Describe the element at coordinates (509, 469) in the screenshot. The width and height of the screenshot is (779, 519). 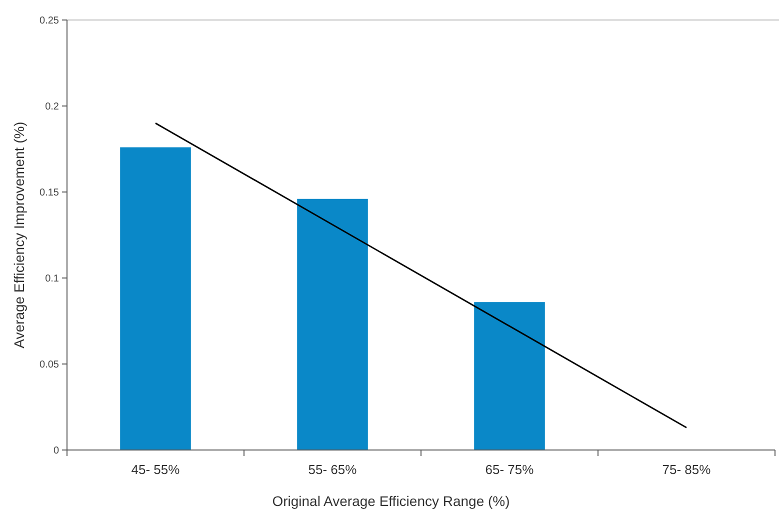
I see `x-tick-label: 65- 75%` at that location.